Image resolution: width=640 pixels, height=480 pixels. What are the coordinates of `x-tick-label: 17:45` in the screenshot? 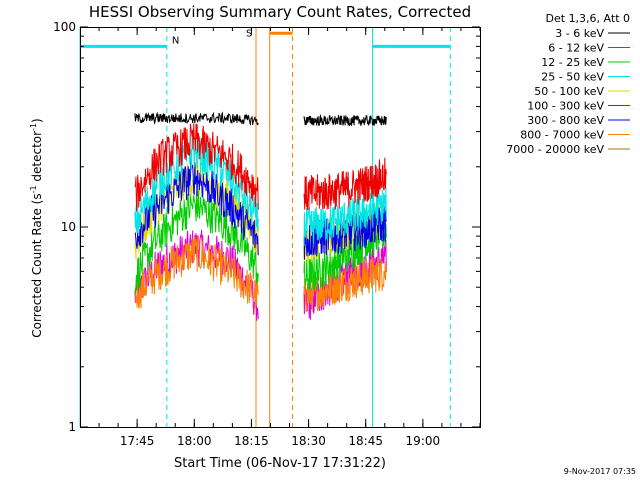 It's located at (137, 441).